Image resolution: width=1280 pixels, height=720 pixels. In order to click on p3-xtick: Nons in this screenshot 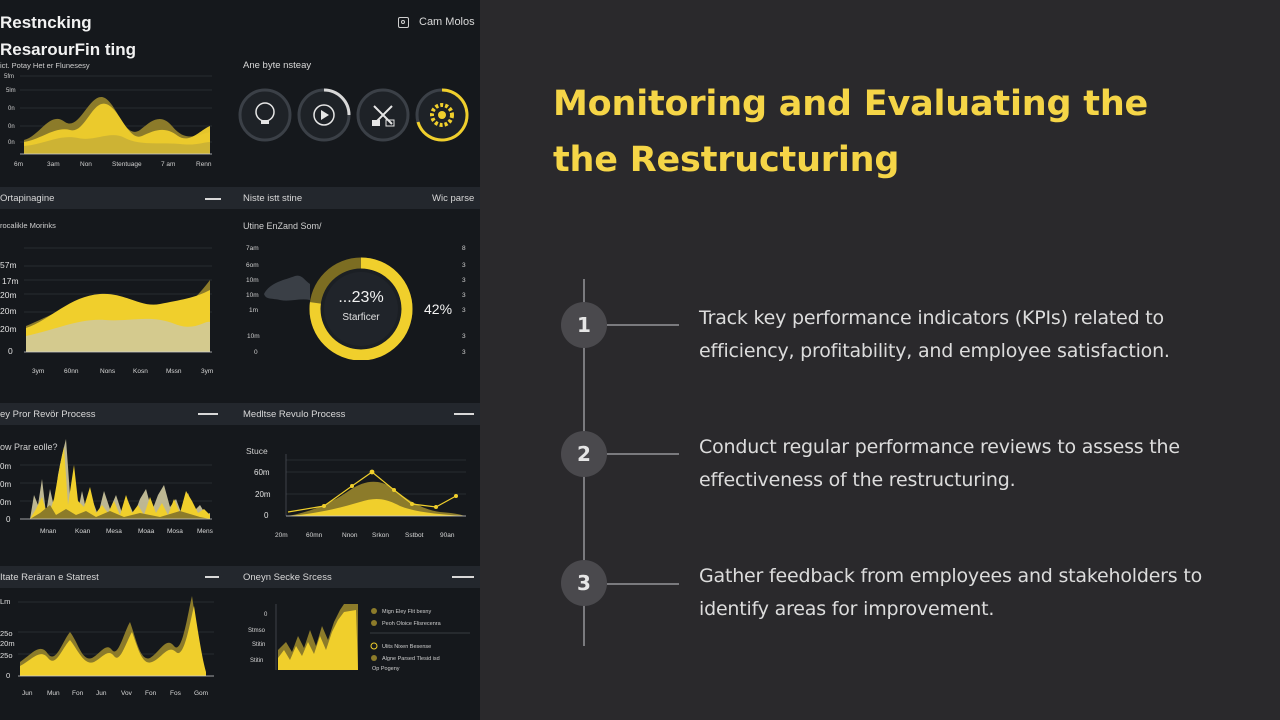, I will do `click(108, 371)`.